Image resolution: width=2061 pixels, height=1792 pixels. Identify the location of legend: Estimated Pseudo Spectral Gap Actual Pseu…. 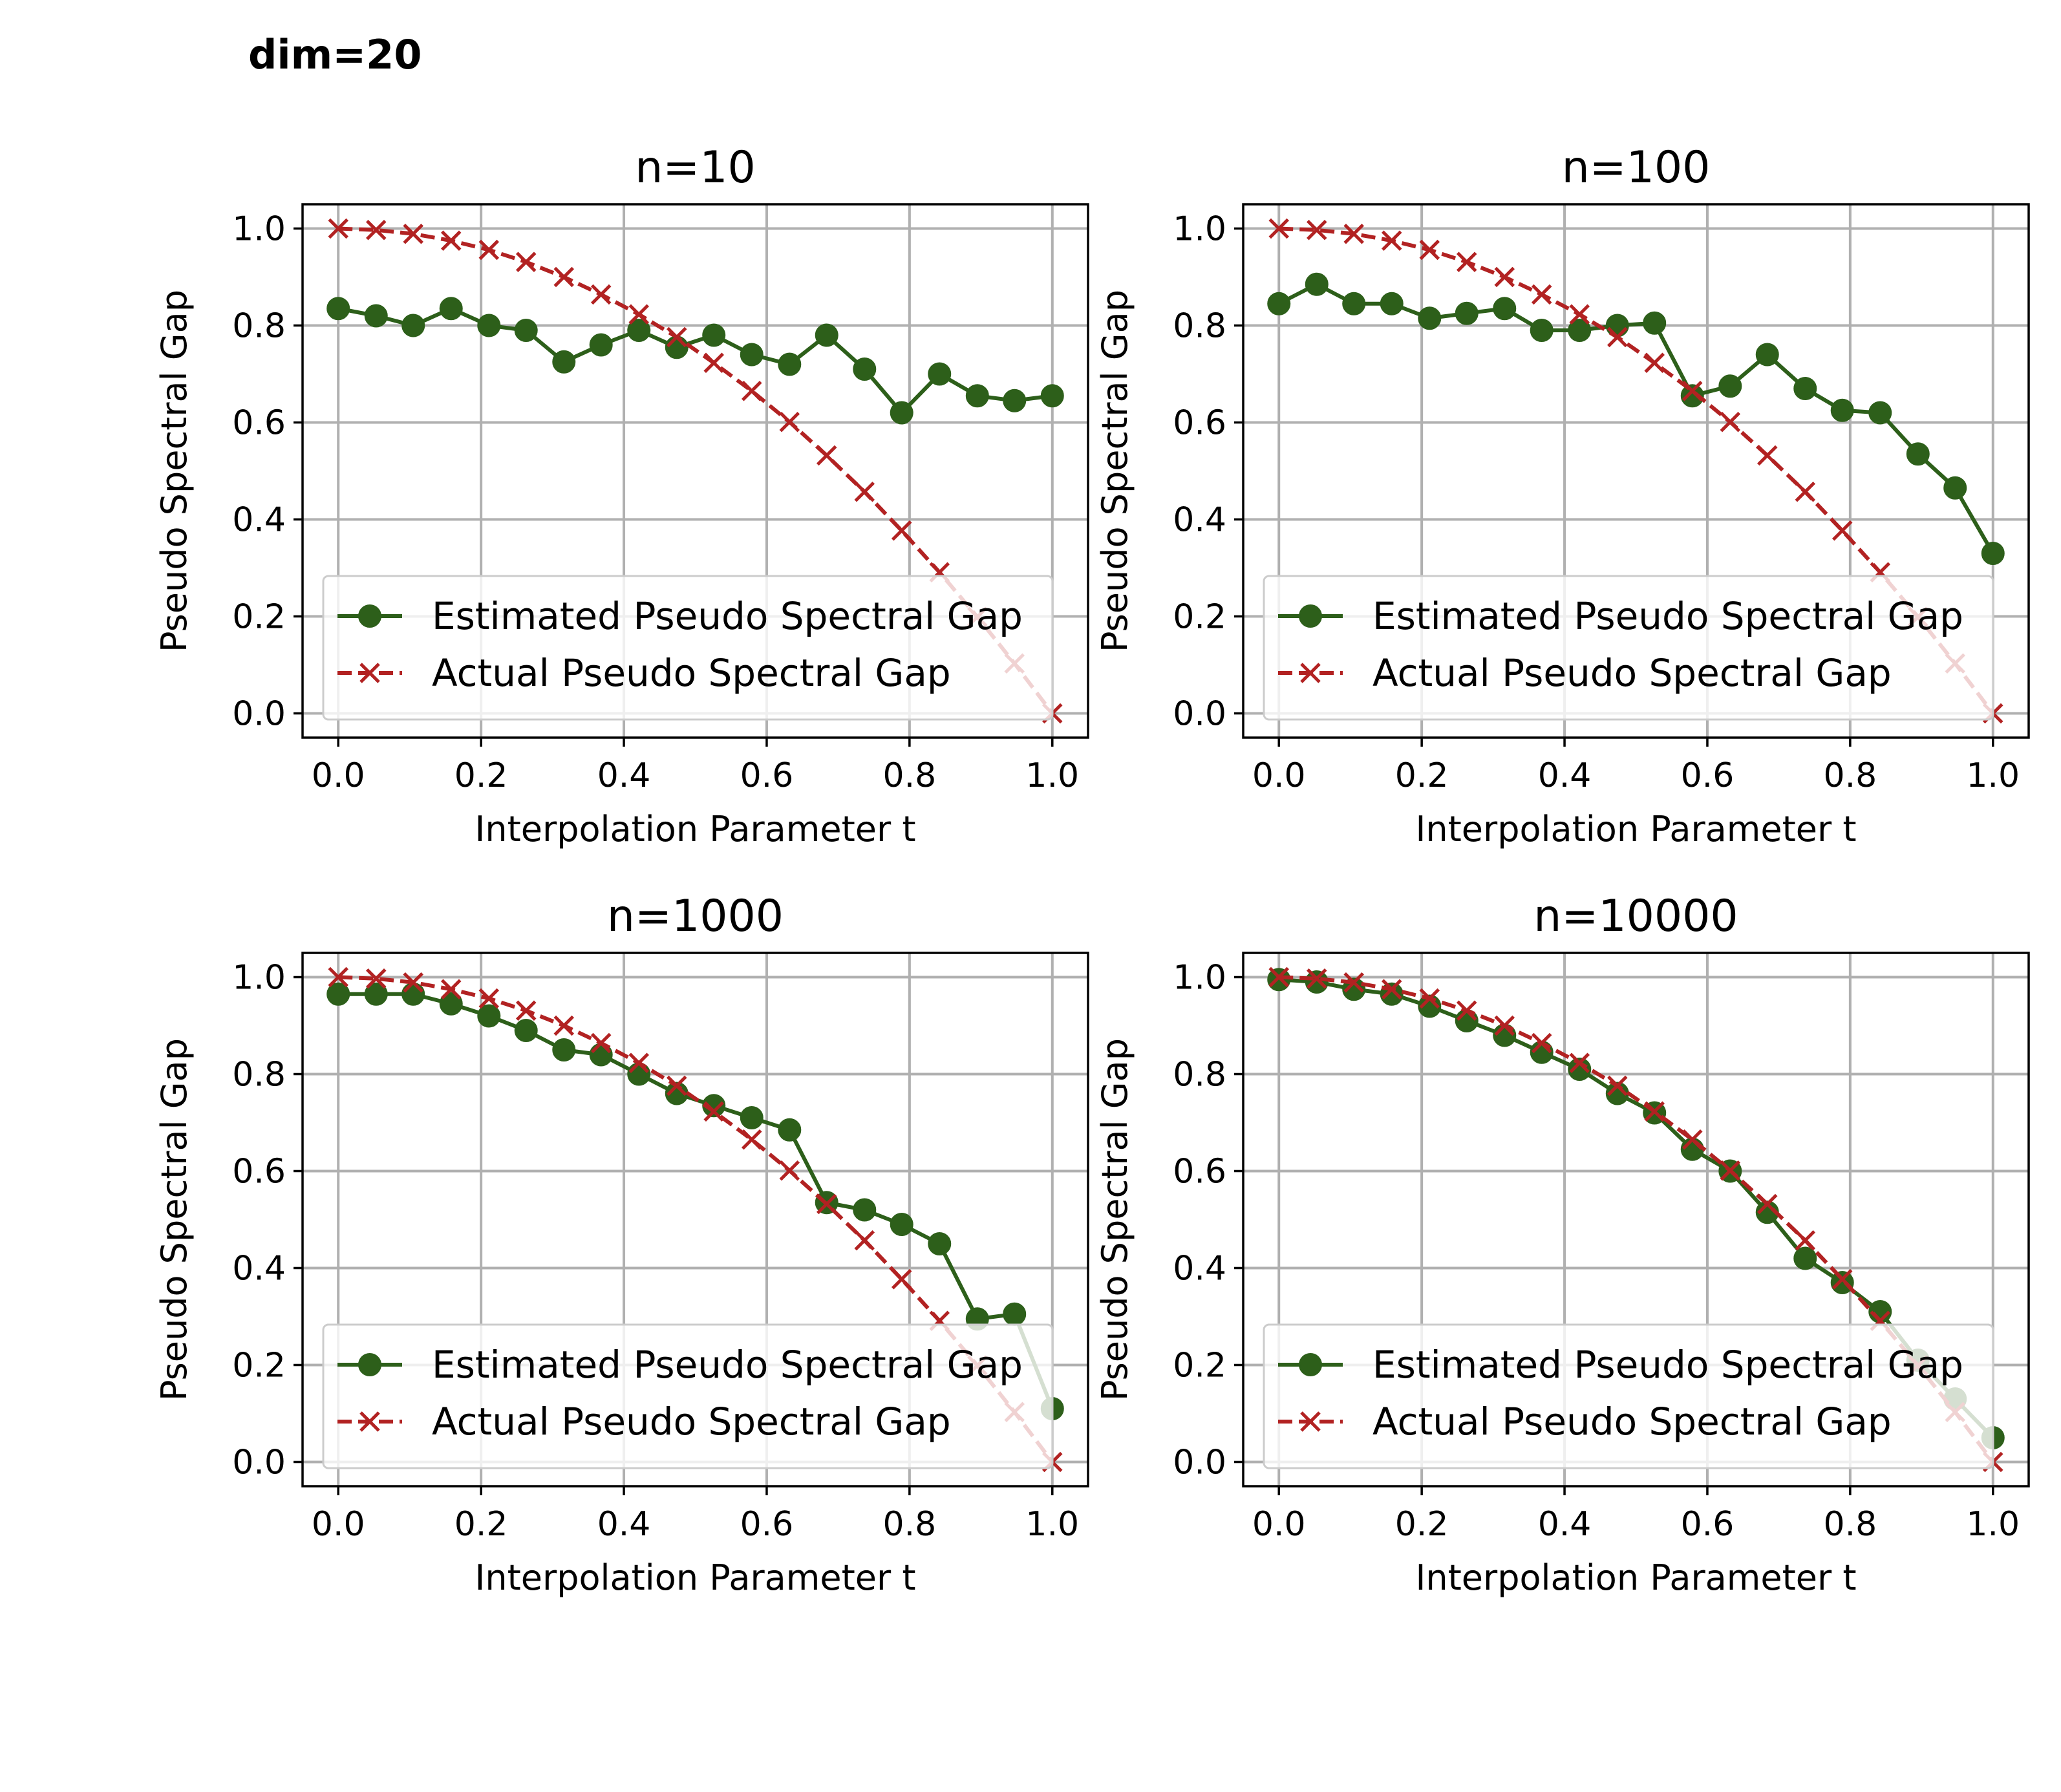
(1628, 648).